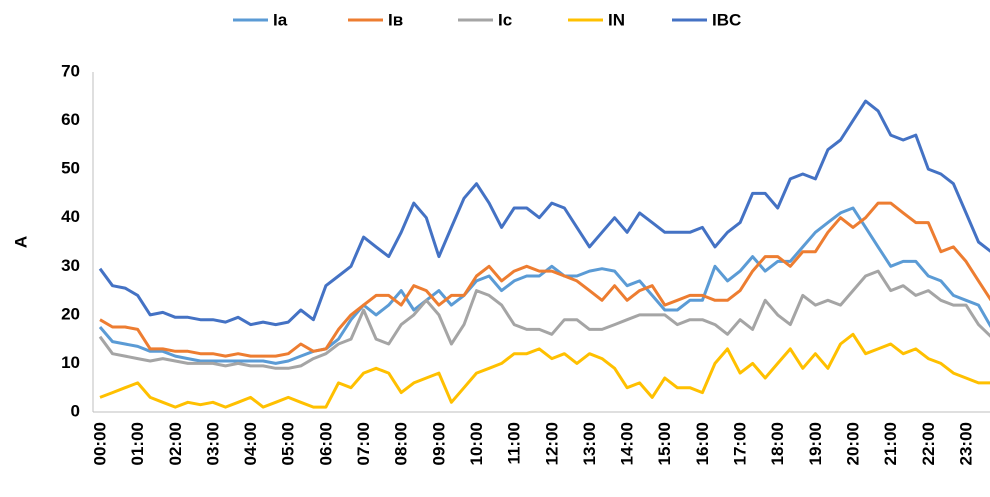 The image size is (990, 497). What do you see at coordinates (965, 443) in the screenshot?
I see `x-tick-label: 23:00` at bounding box center [965, 443].